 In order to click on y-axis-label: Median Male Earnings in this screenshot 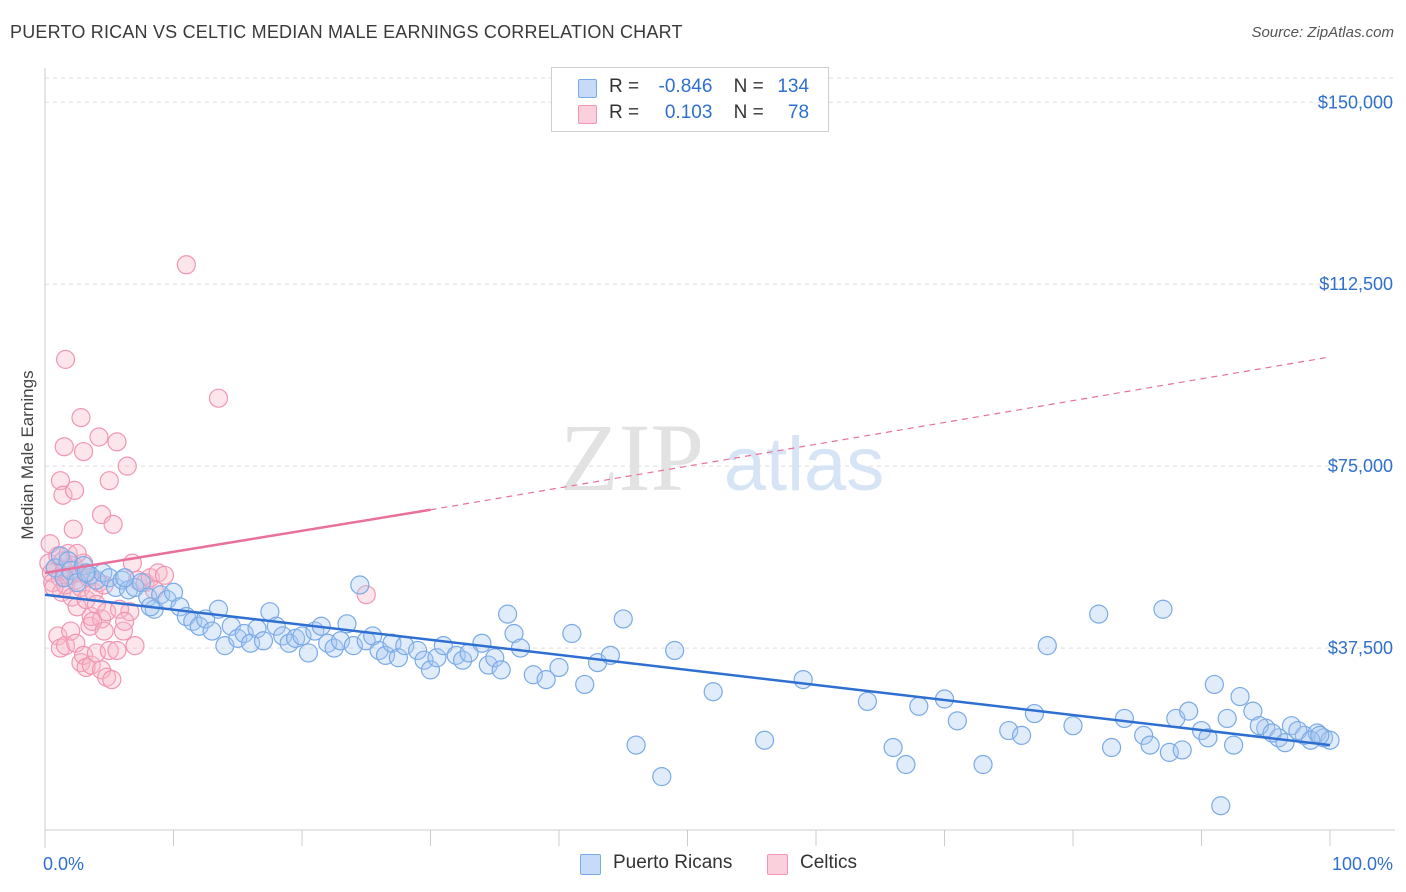, I will do `click(27, 454)`.